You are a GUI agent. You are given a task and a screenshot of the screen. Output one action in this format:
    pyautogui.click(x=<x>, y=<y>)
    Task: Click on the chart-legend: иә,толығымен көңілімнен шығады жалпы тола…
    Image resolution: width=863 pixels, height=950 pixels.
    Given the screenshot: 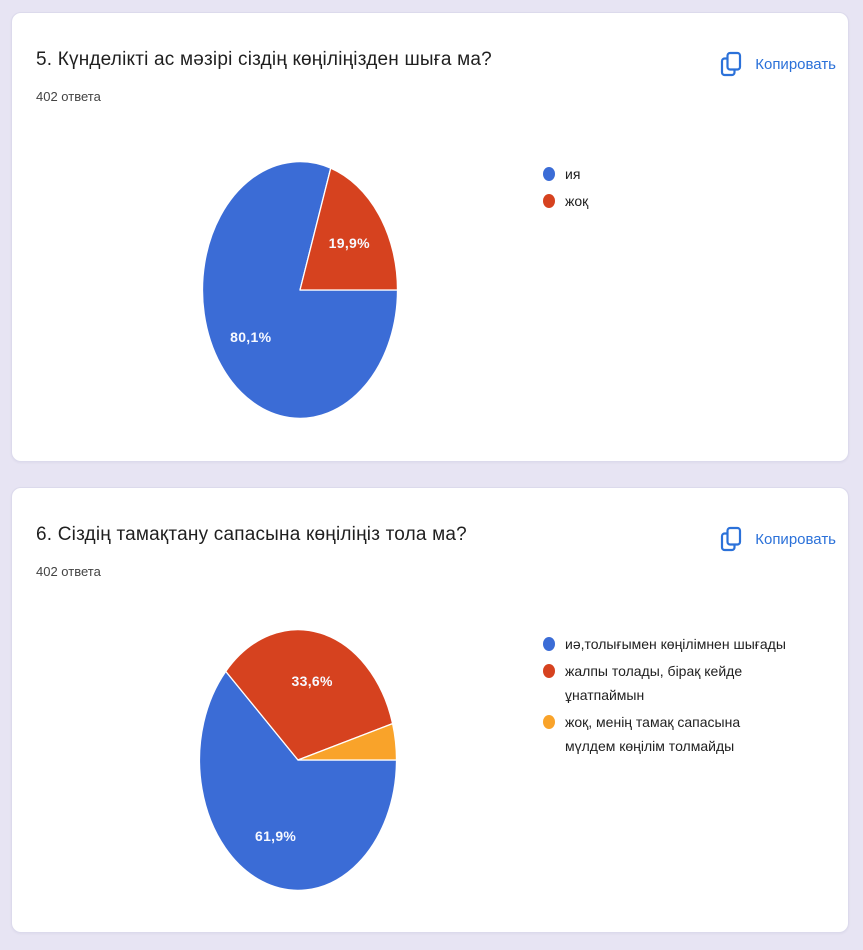 What is the action you would take?
    pyautogui.click(x=667, y=696)
    